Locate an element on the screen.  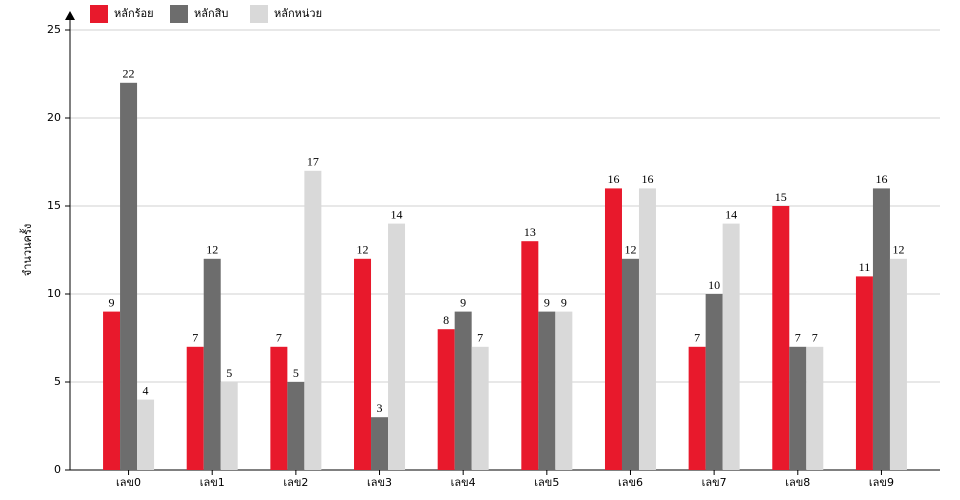
value-label: 4 is located at coordinates (146, 390).